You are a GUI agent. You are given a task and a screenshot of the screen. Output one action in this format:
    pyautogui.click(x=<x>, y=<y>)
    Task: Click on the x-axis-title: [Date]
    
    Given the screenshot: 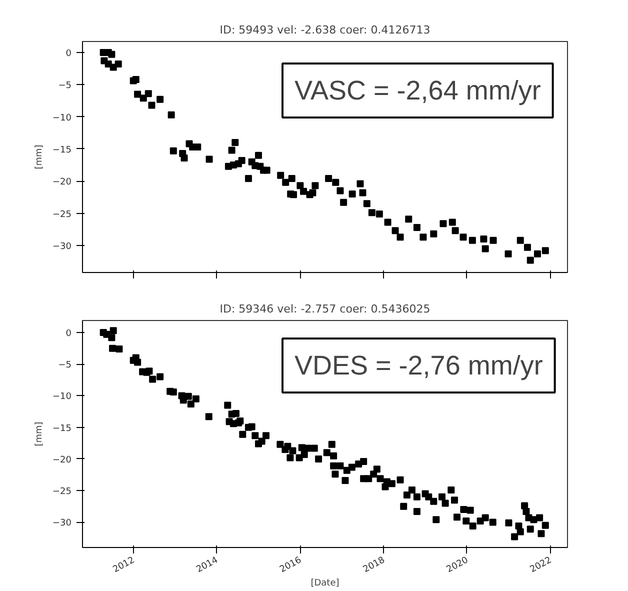 What is the action you would take?
    pyautogui.click(x=325, y=583)
    